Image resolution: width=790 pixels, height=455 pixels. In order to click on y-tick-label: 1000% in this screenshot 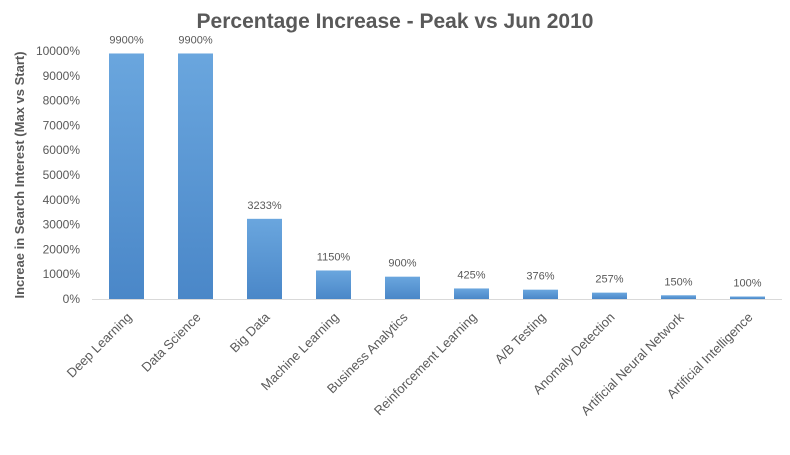, I will do `click(62, 274)`.